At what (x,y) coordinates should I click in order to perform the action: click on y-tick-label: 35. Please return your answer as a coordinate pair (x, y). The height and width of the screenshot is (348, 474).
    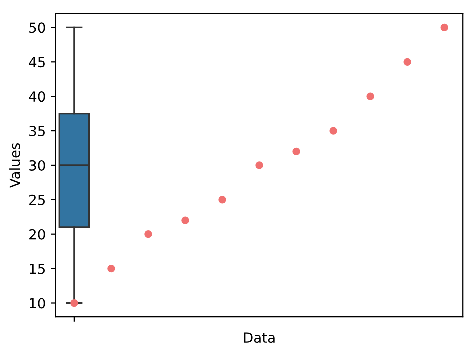
    Looking at the image, I should click on (37, 131).